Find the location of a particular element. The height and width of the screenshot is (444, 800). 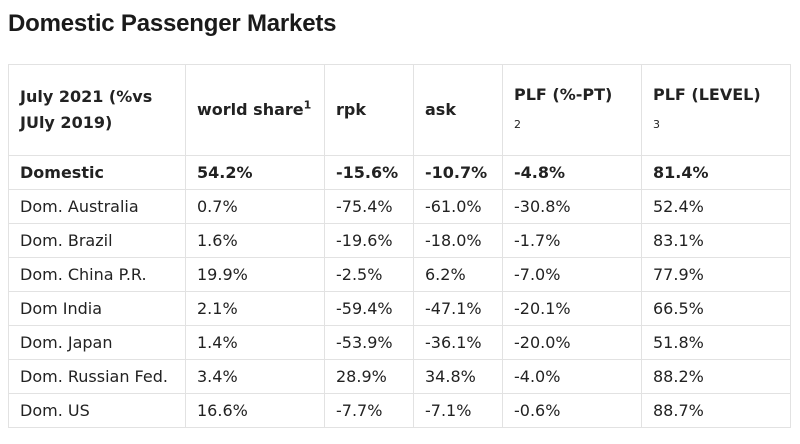

cell-plf-pt: -20.1% is located at coordinates (572, 308).